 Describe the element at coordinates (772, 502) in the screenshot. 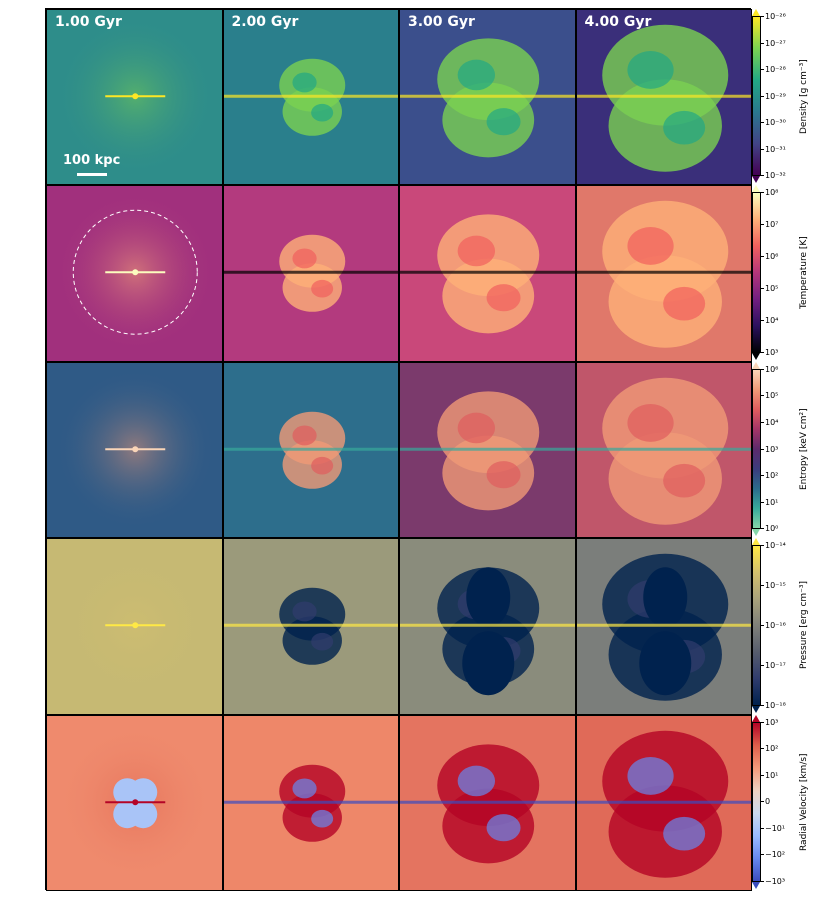

I see `colorbar-tick-label: 10¹` at that location.